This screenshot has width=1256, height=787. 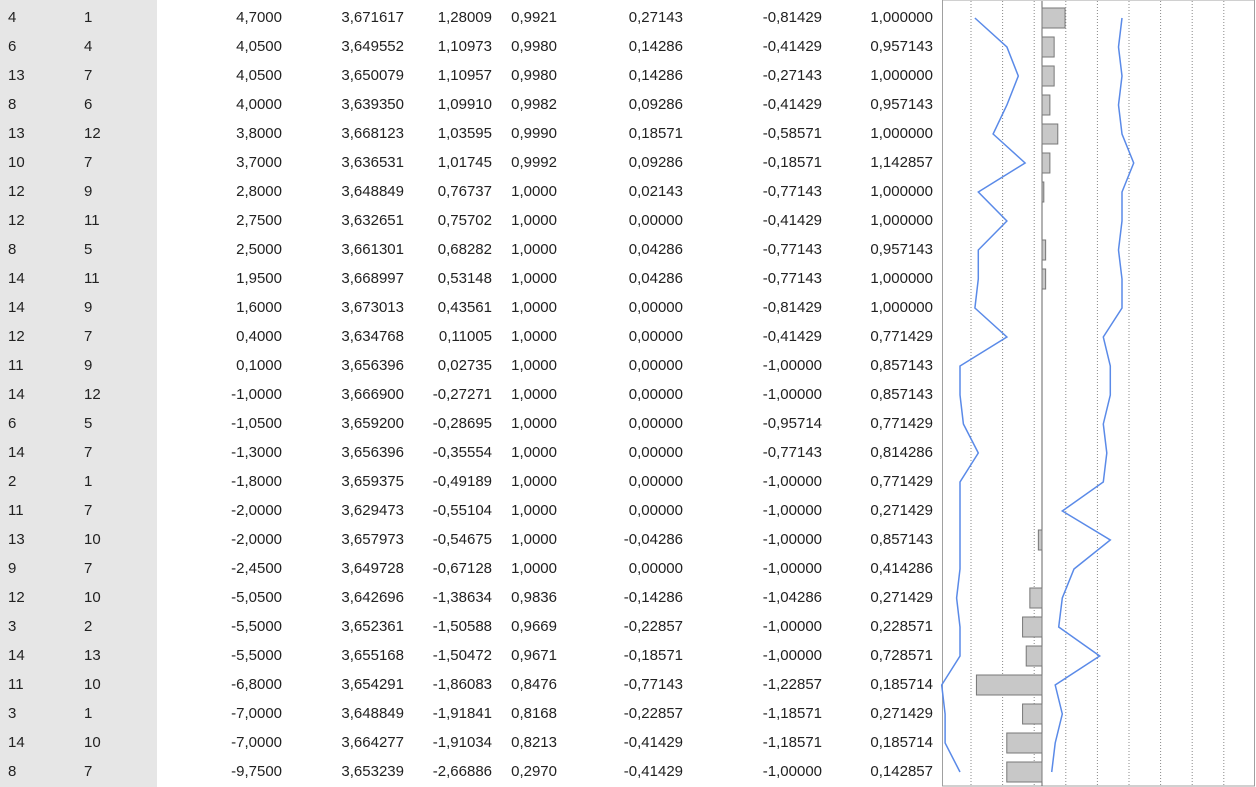 I want to click on cell: 1,03595, so click(x=465, y=133).